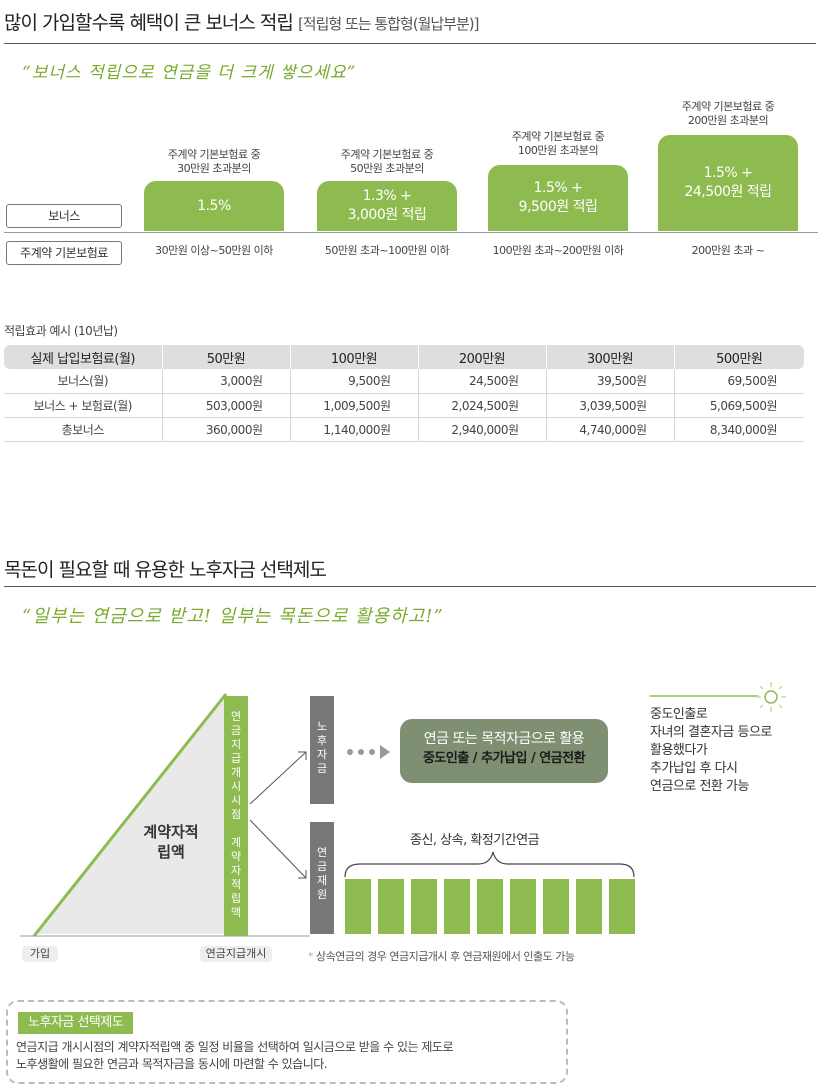 The height and width of the screenshot is (1090, 820). I want to click on annuity-start-label: 연금지급개시, so click(236, 954).